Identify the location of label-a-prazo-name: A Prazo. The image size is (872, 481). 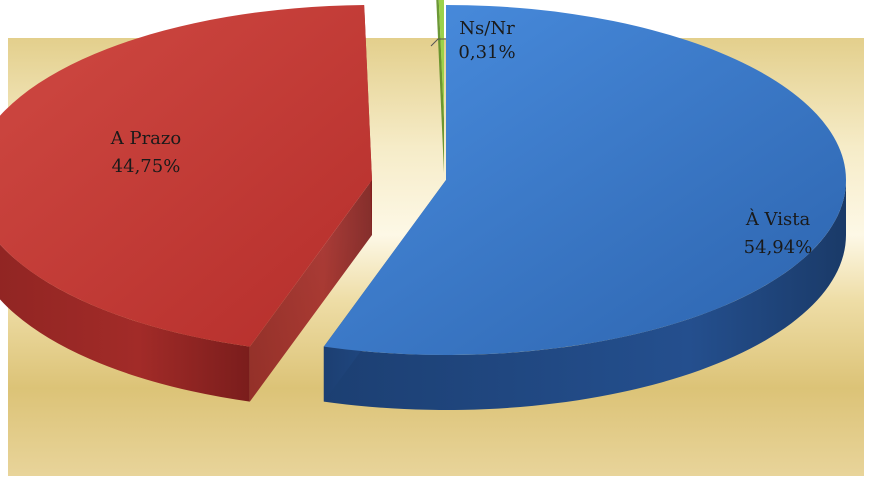
(146, 138).